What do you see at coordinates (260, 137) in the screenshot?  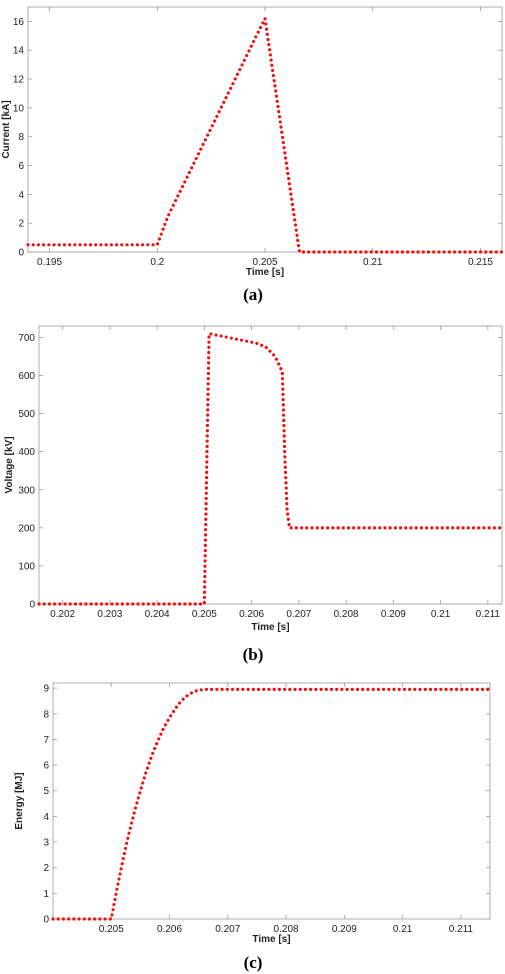 I see `y-tick-a: 8` at bounding box center [260, 137].